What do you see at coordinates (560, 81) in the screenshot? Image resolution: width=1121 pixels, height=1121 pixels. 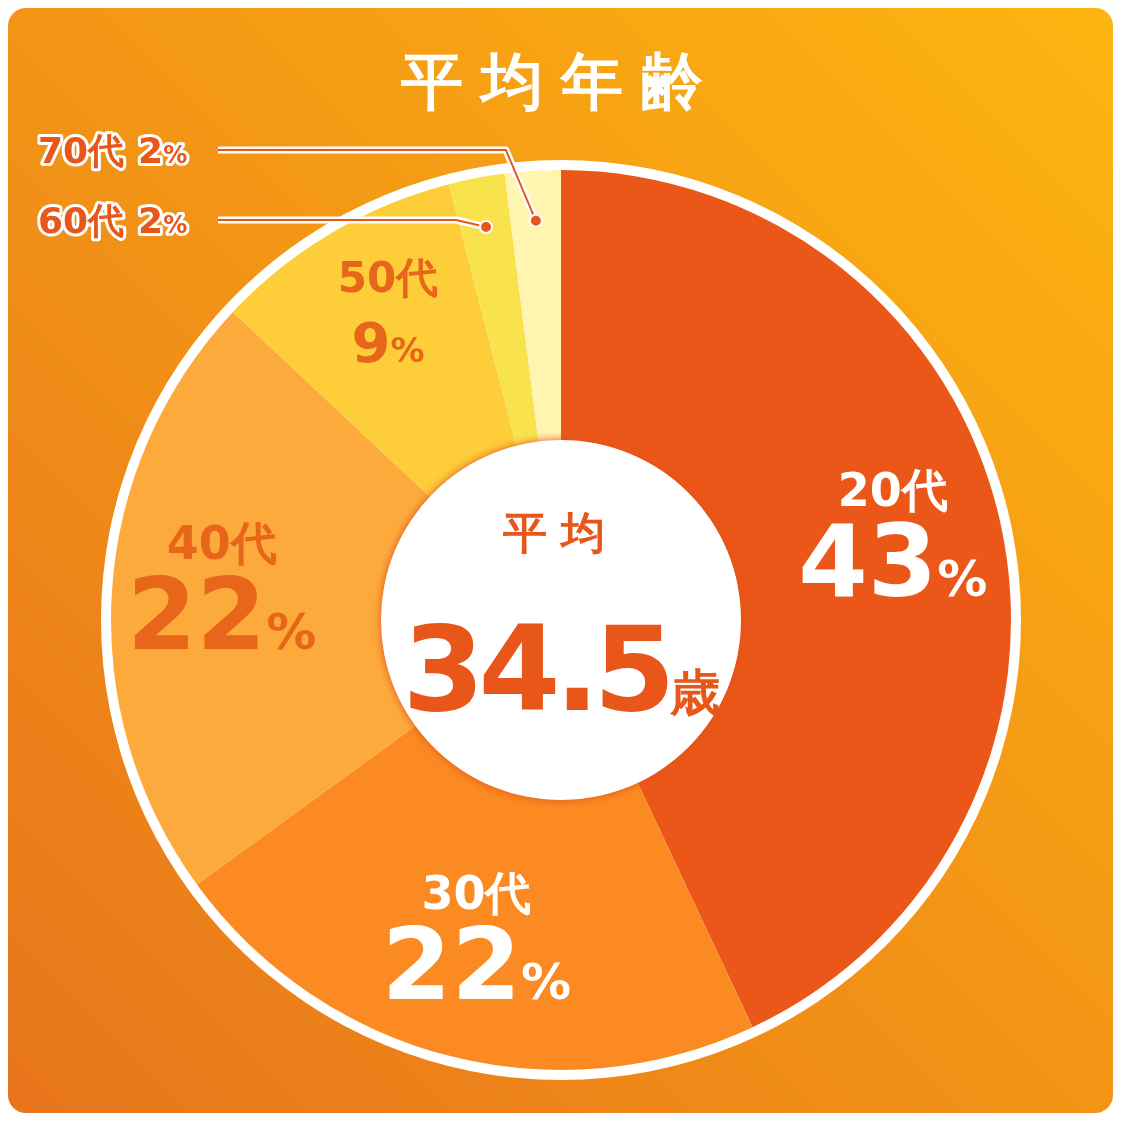 I see `chart-title: 平均年齢` at bounding box center [560, 81].